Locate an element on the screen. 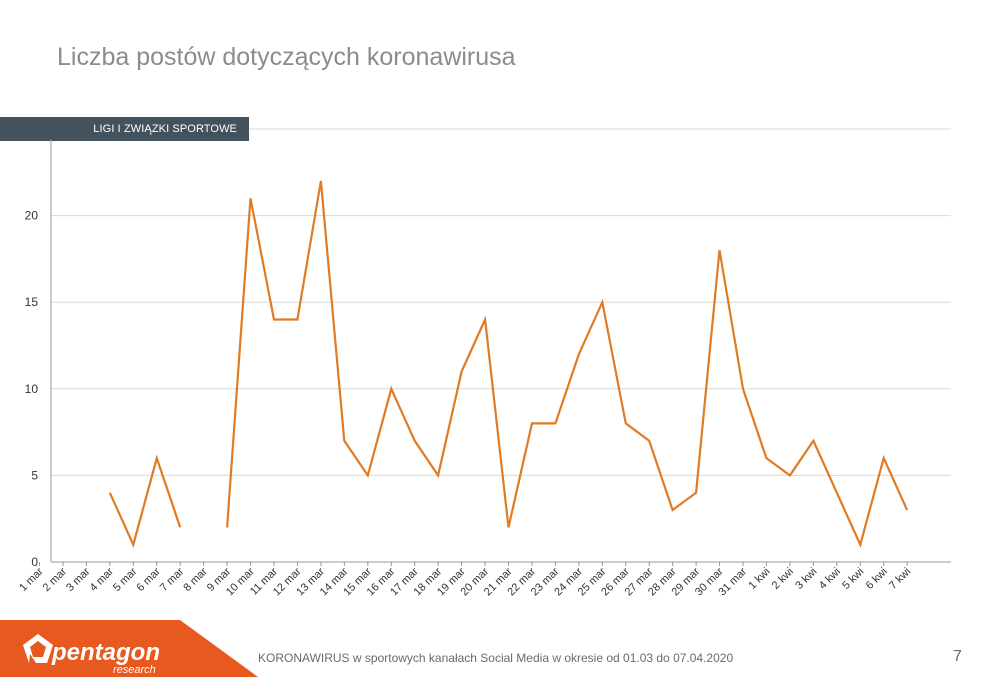 The width and height of the screenshot is (991, 677). x-tick-label: 7 kwi is located at coordinates (900, 579).